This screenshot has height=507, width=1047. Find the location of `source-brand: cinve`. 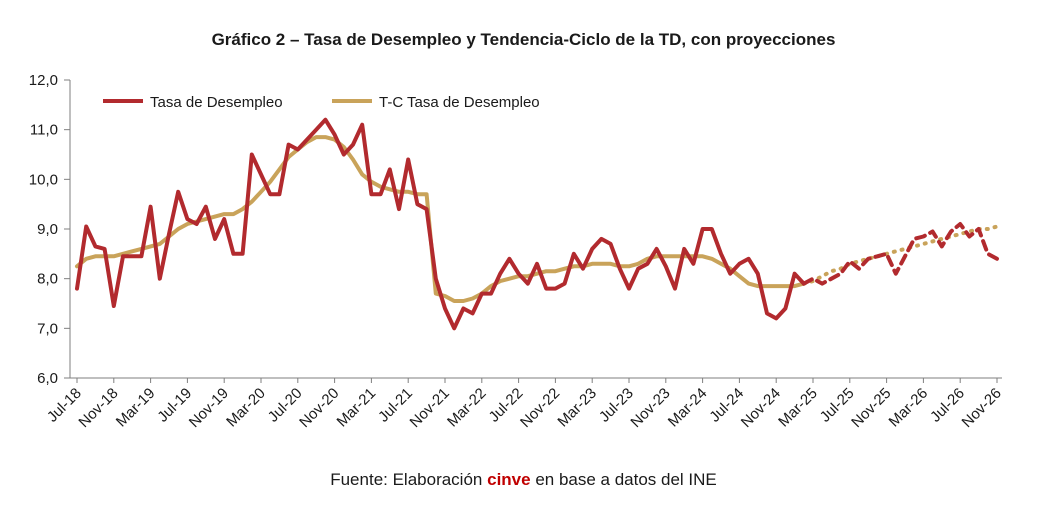

source-brand: cinve is located at coordinates (509, 479).